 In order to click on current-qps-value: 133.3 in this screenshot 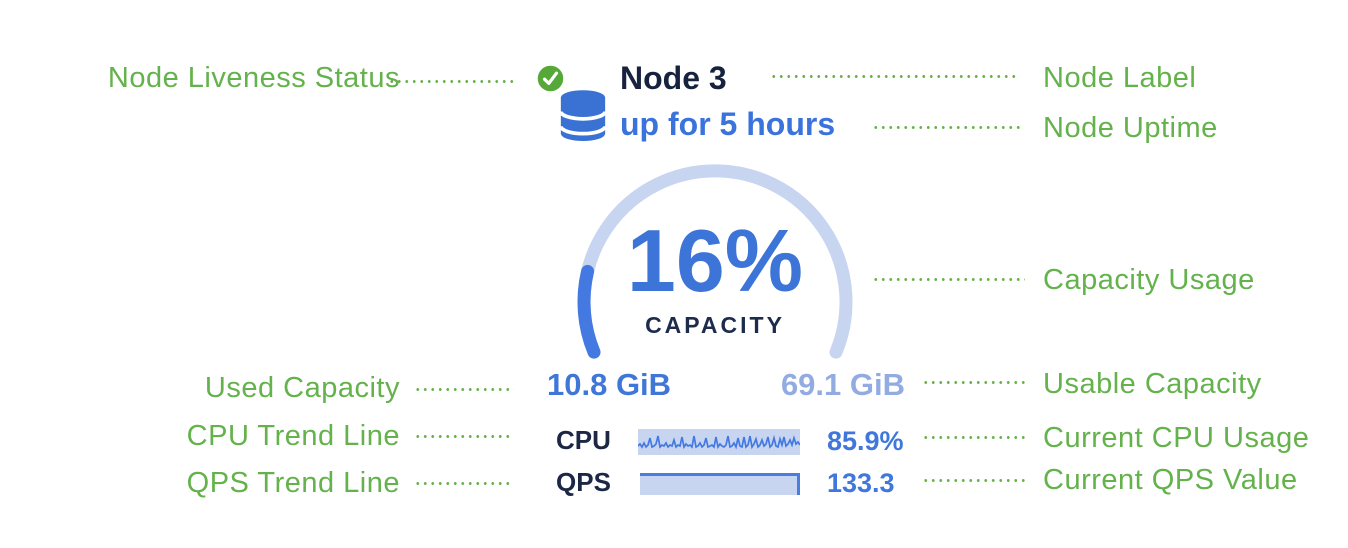, I will do `click(861, 483)`.